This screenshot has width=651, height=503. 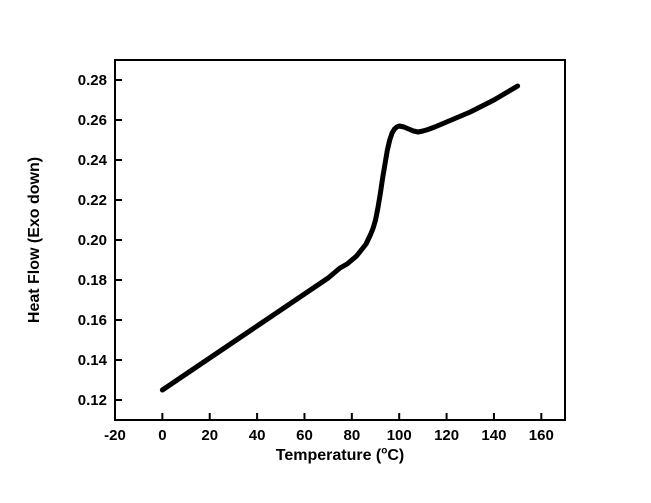 I want to click on x-axis-title: Temperature (oC), so click(x=340, y=455).